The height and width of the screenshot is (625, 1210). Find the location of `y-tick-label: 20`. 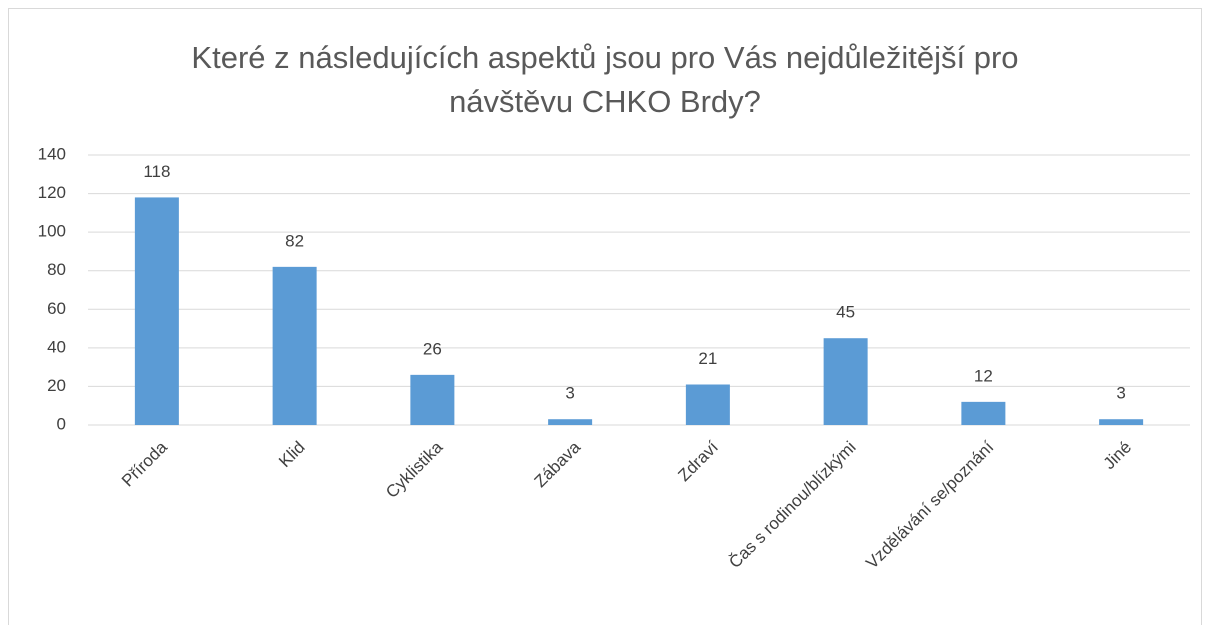

y-tick-label: 20 is located at coordinates (56, 385).